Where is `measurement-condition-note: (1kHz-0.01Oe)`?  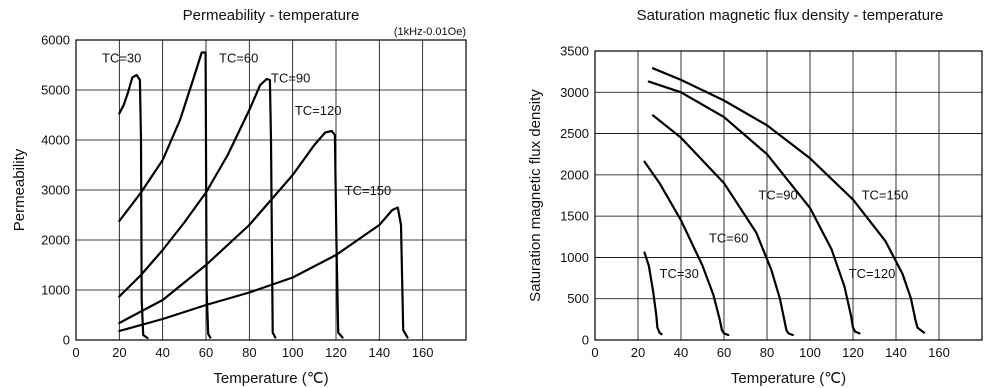 measurement-condition-note: (1kHz-0.01Oe) is located at coordinates (430, 32).